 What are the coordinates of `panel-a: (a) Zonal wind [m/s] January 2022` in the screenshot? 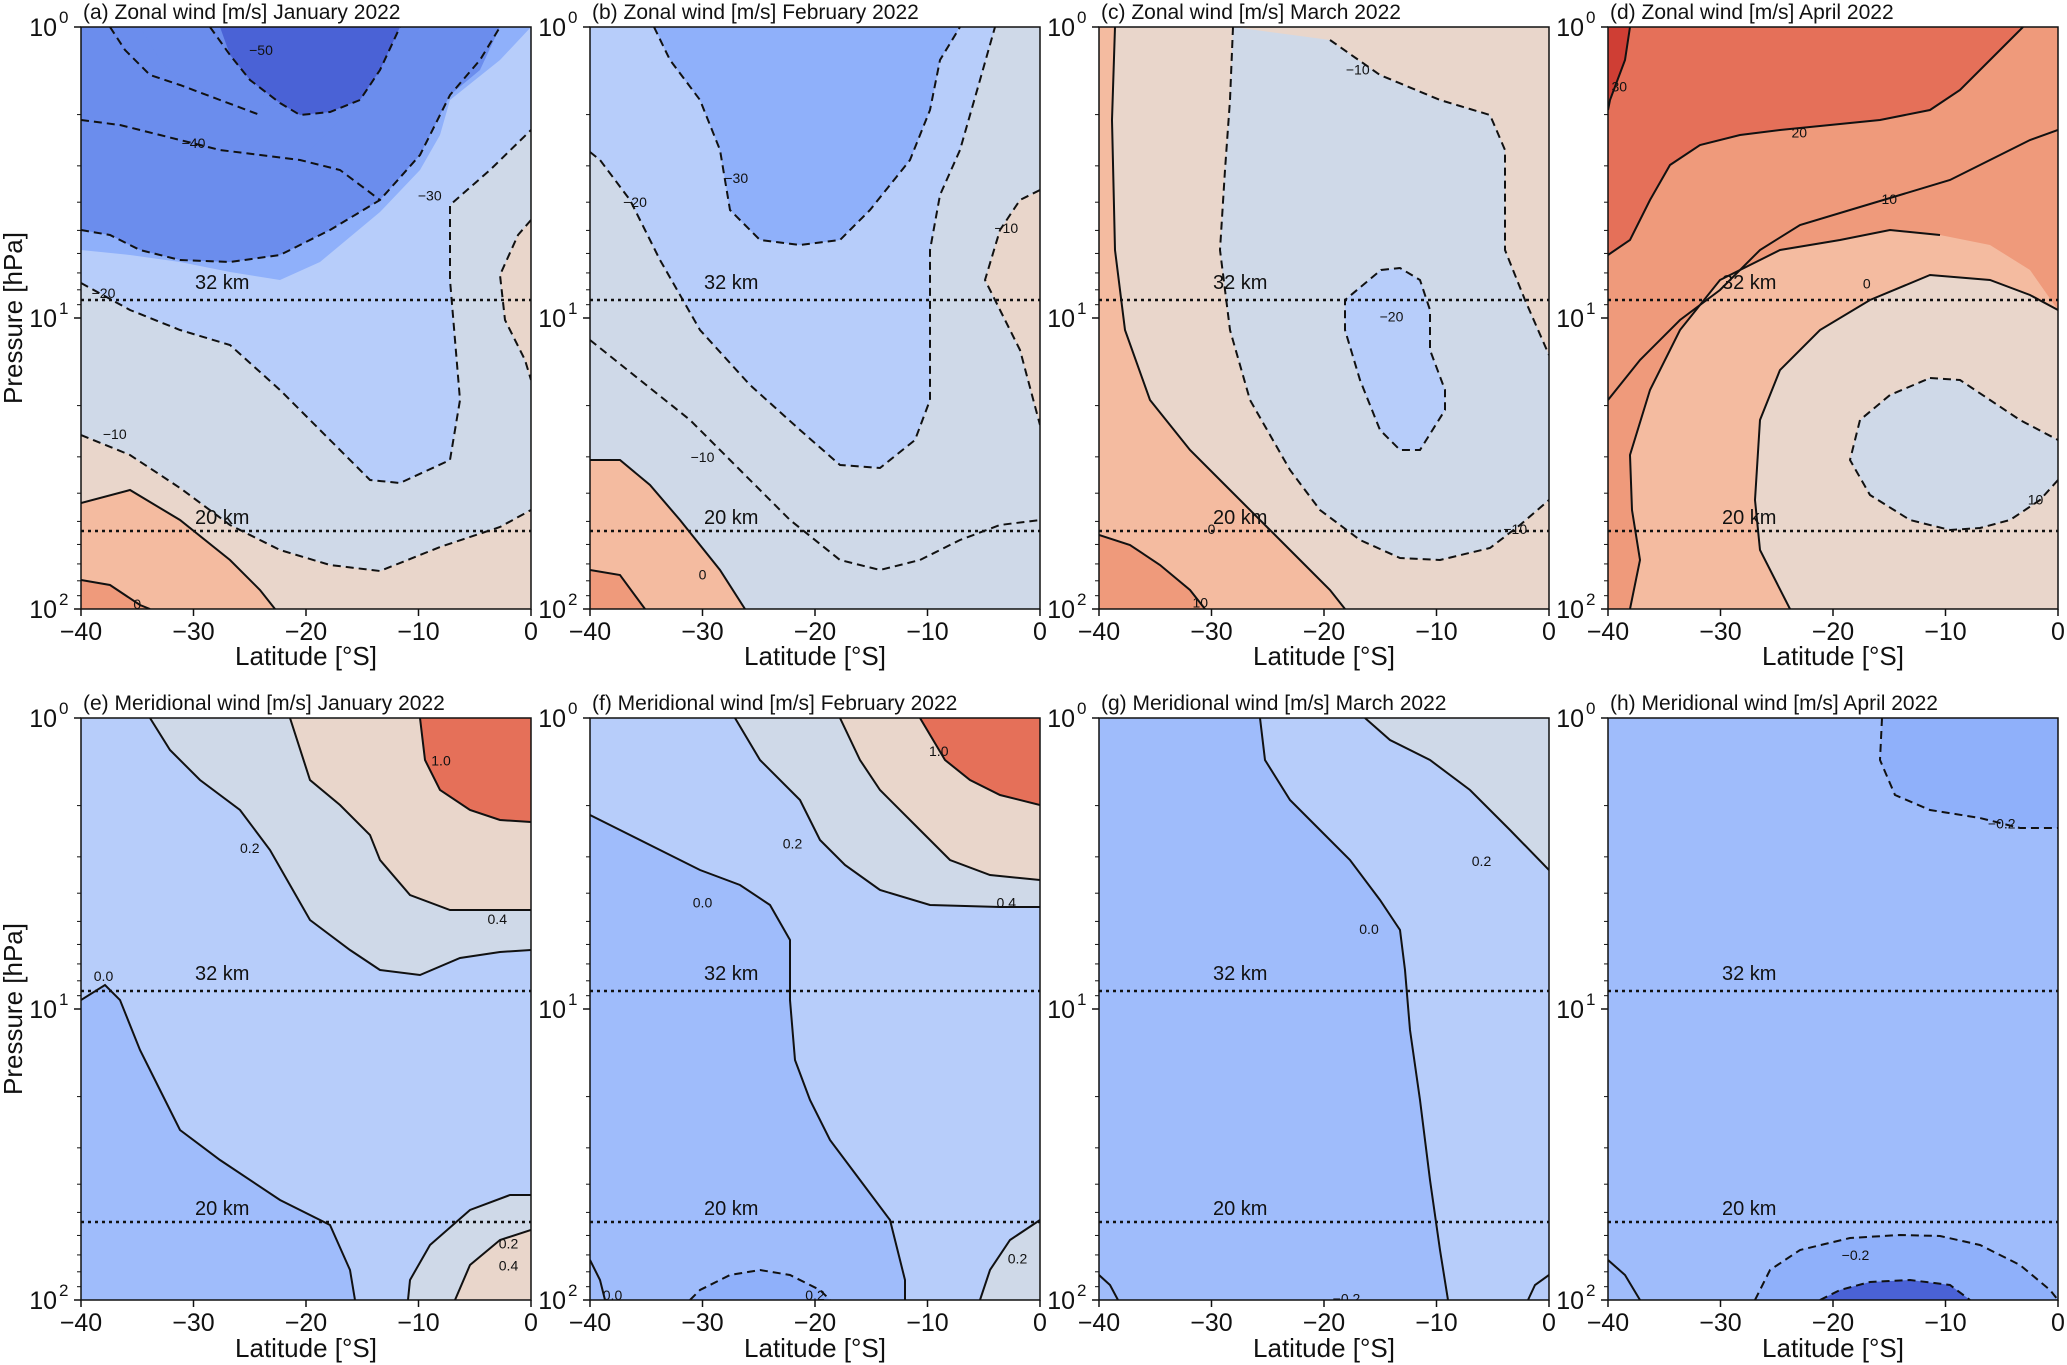 It's located at (269, 336).